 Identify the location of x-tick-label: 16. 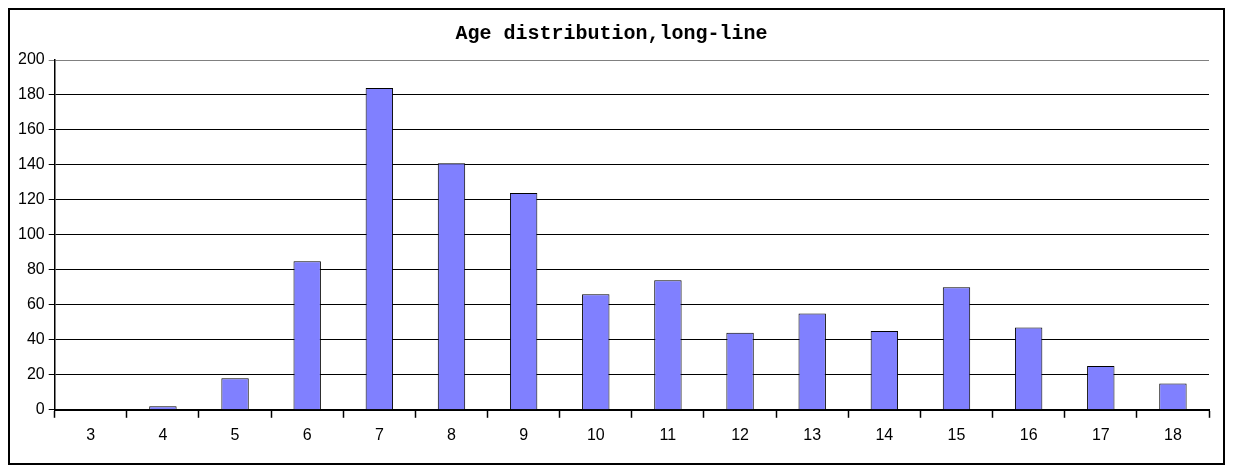
(1028, 434).